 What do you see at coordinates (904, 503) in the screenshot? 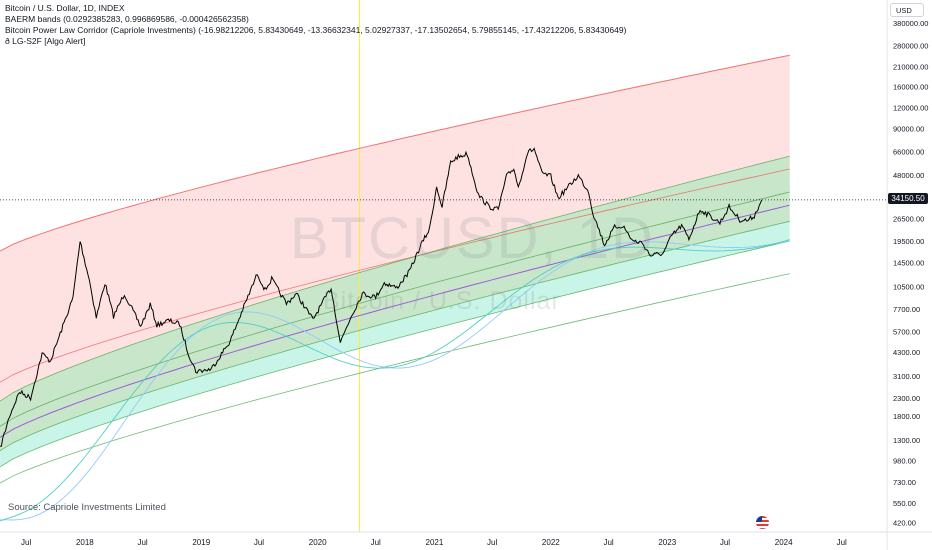
I see `y-tick-label: 550.00` at bounding box center [904, 503].